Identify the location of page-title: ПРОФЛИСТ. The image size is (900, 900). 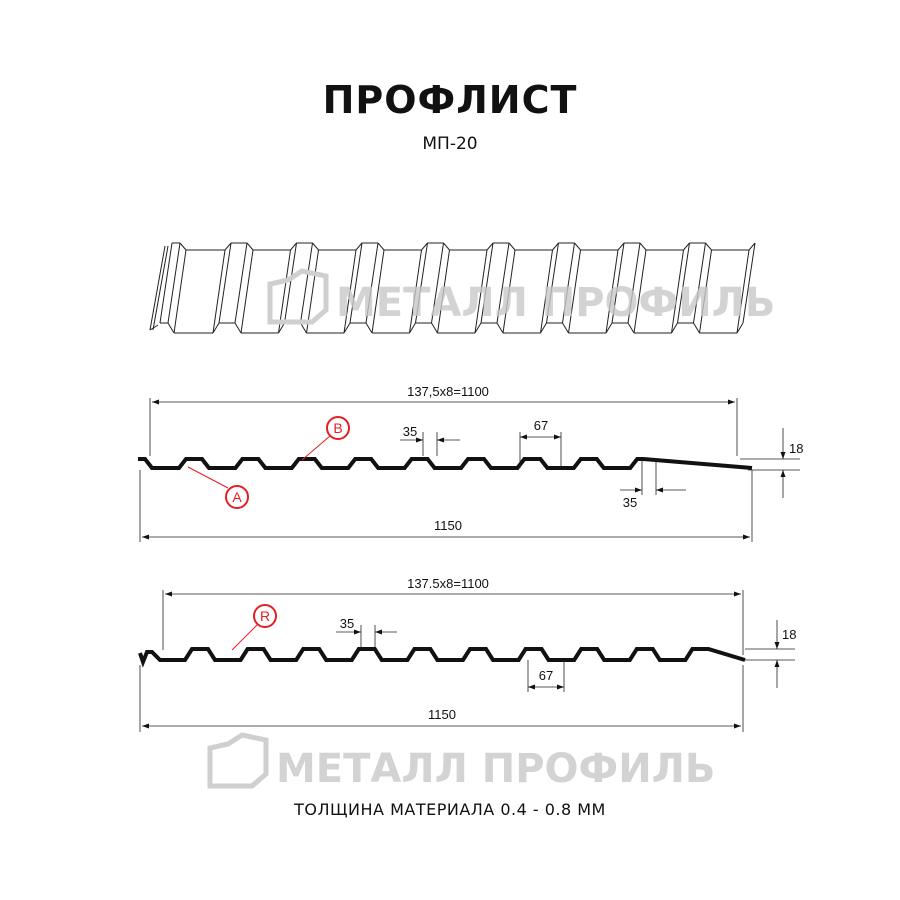
(450, 100).